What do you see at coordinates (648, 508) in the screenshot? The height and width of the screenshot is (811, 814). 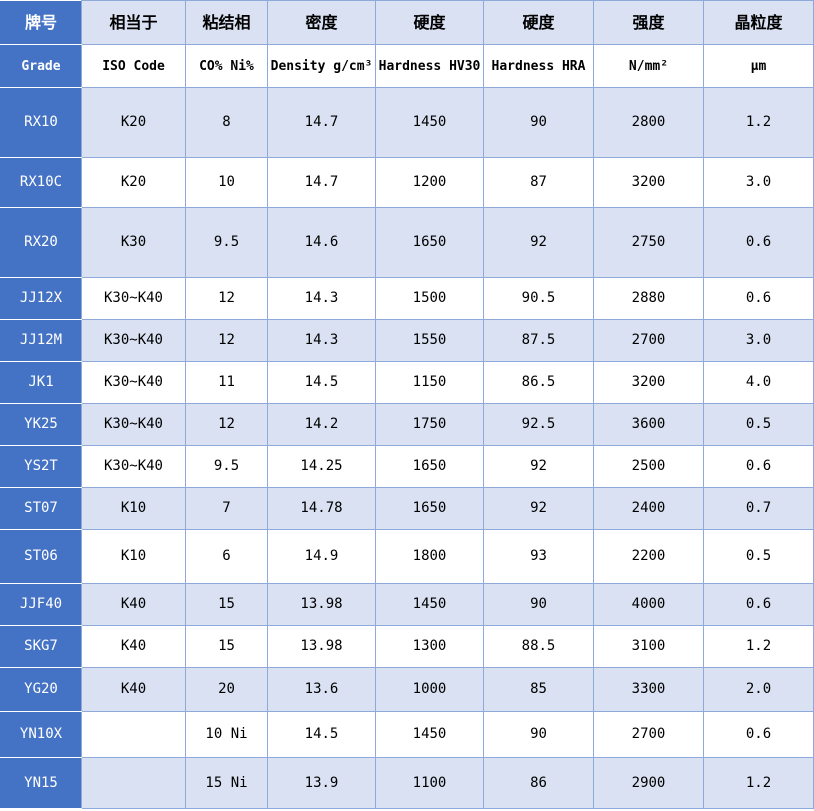 I see `strength-cell: 2400` at bounding box center [648, 508].